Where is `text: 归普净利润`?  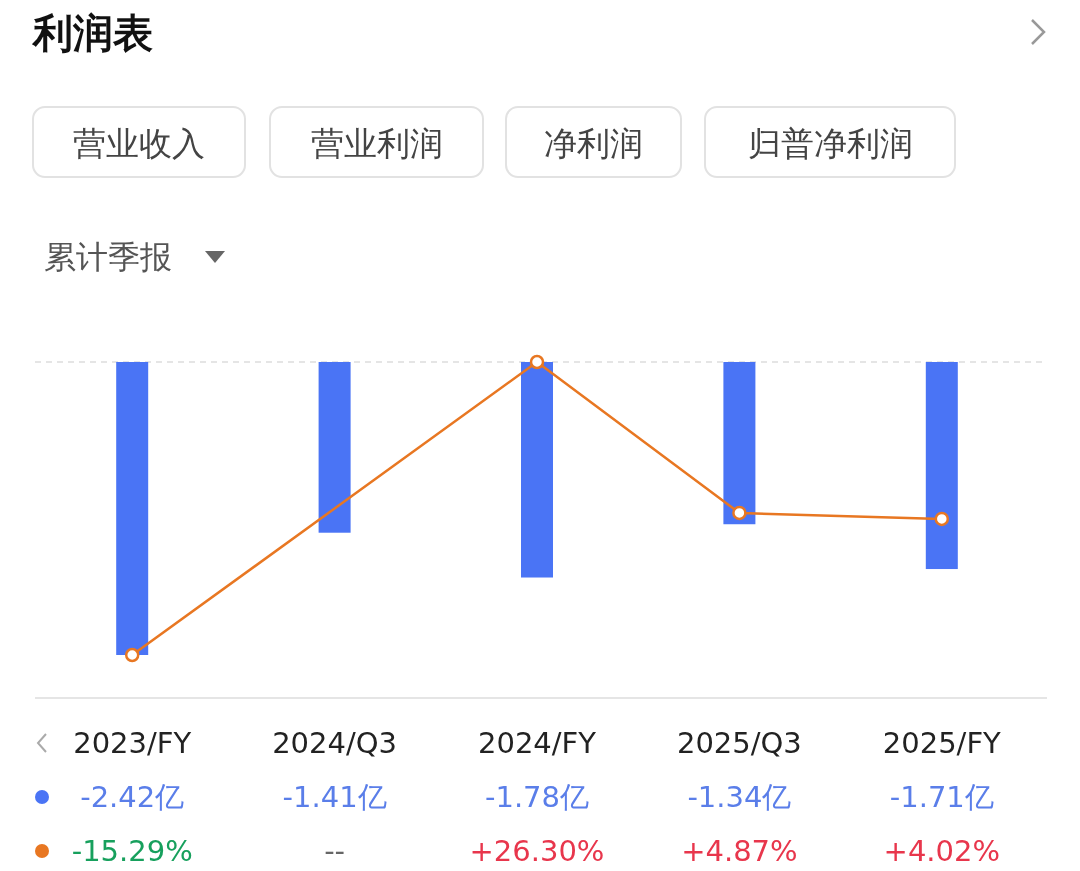 text: 归普净利润 is located at coordinates (830, 143).